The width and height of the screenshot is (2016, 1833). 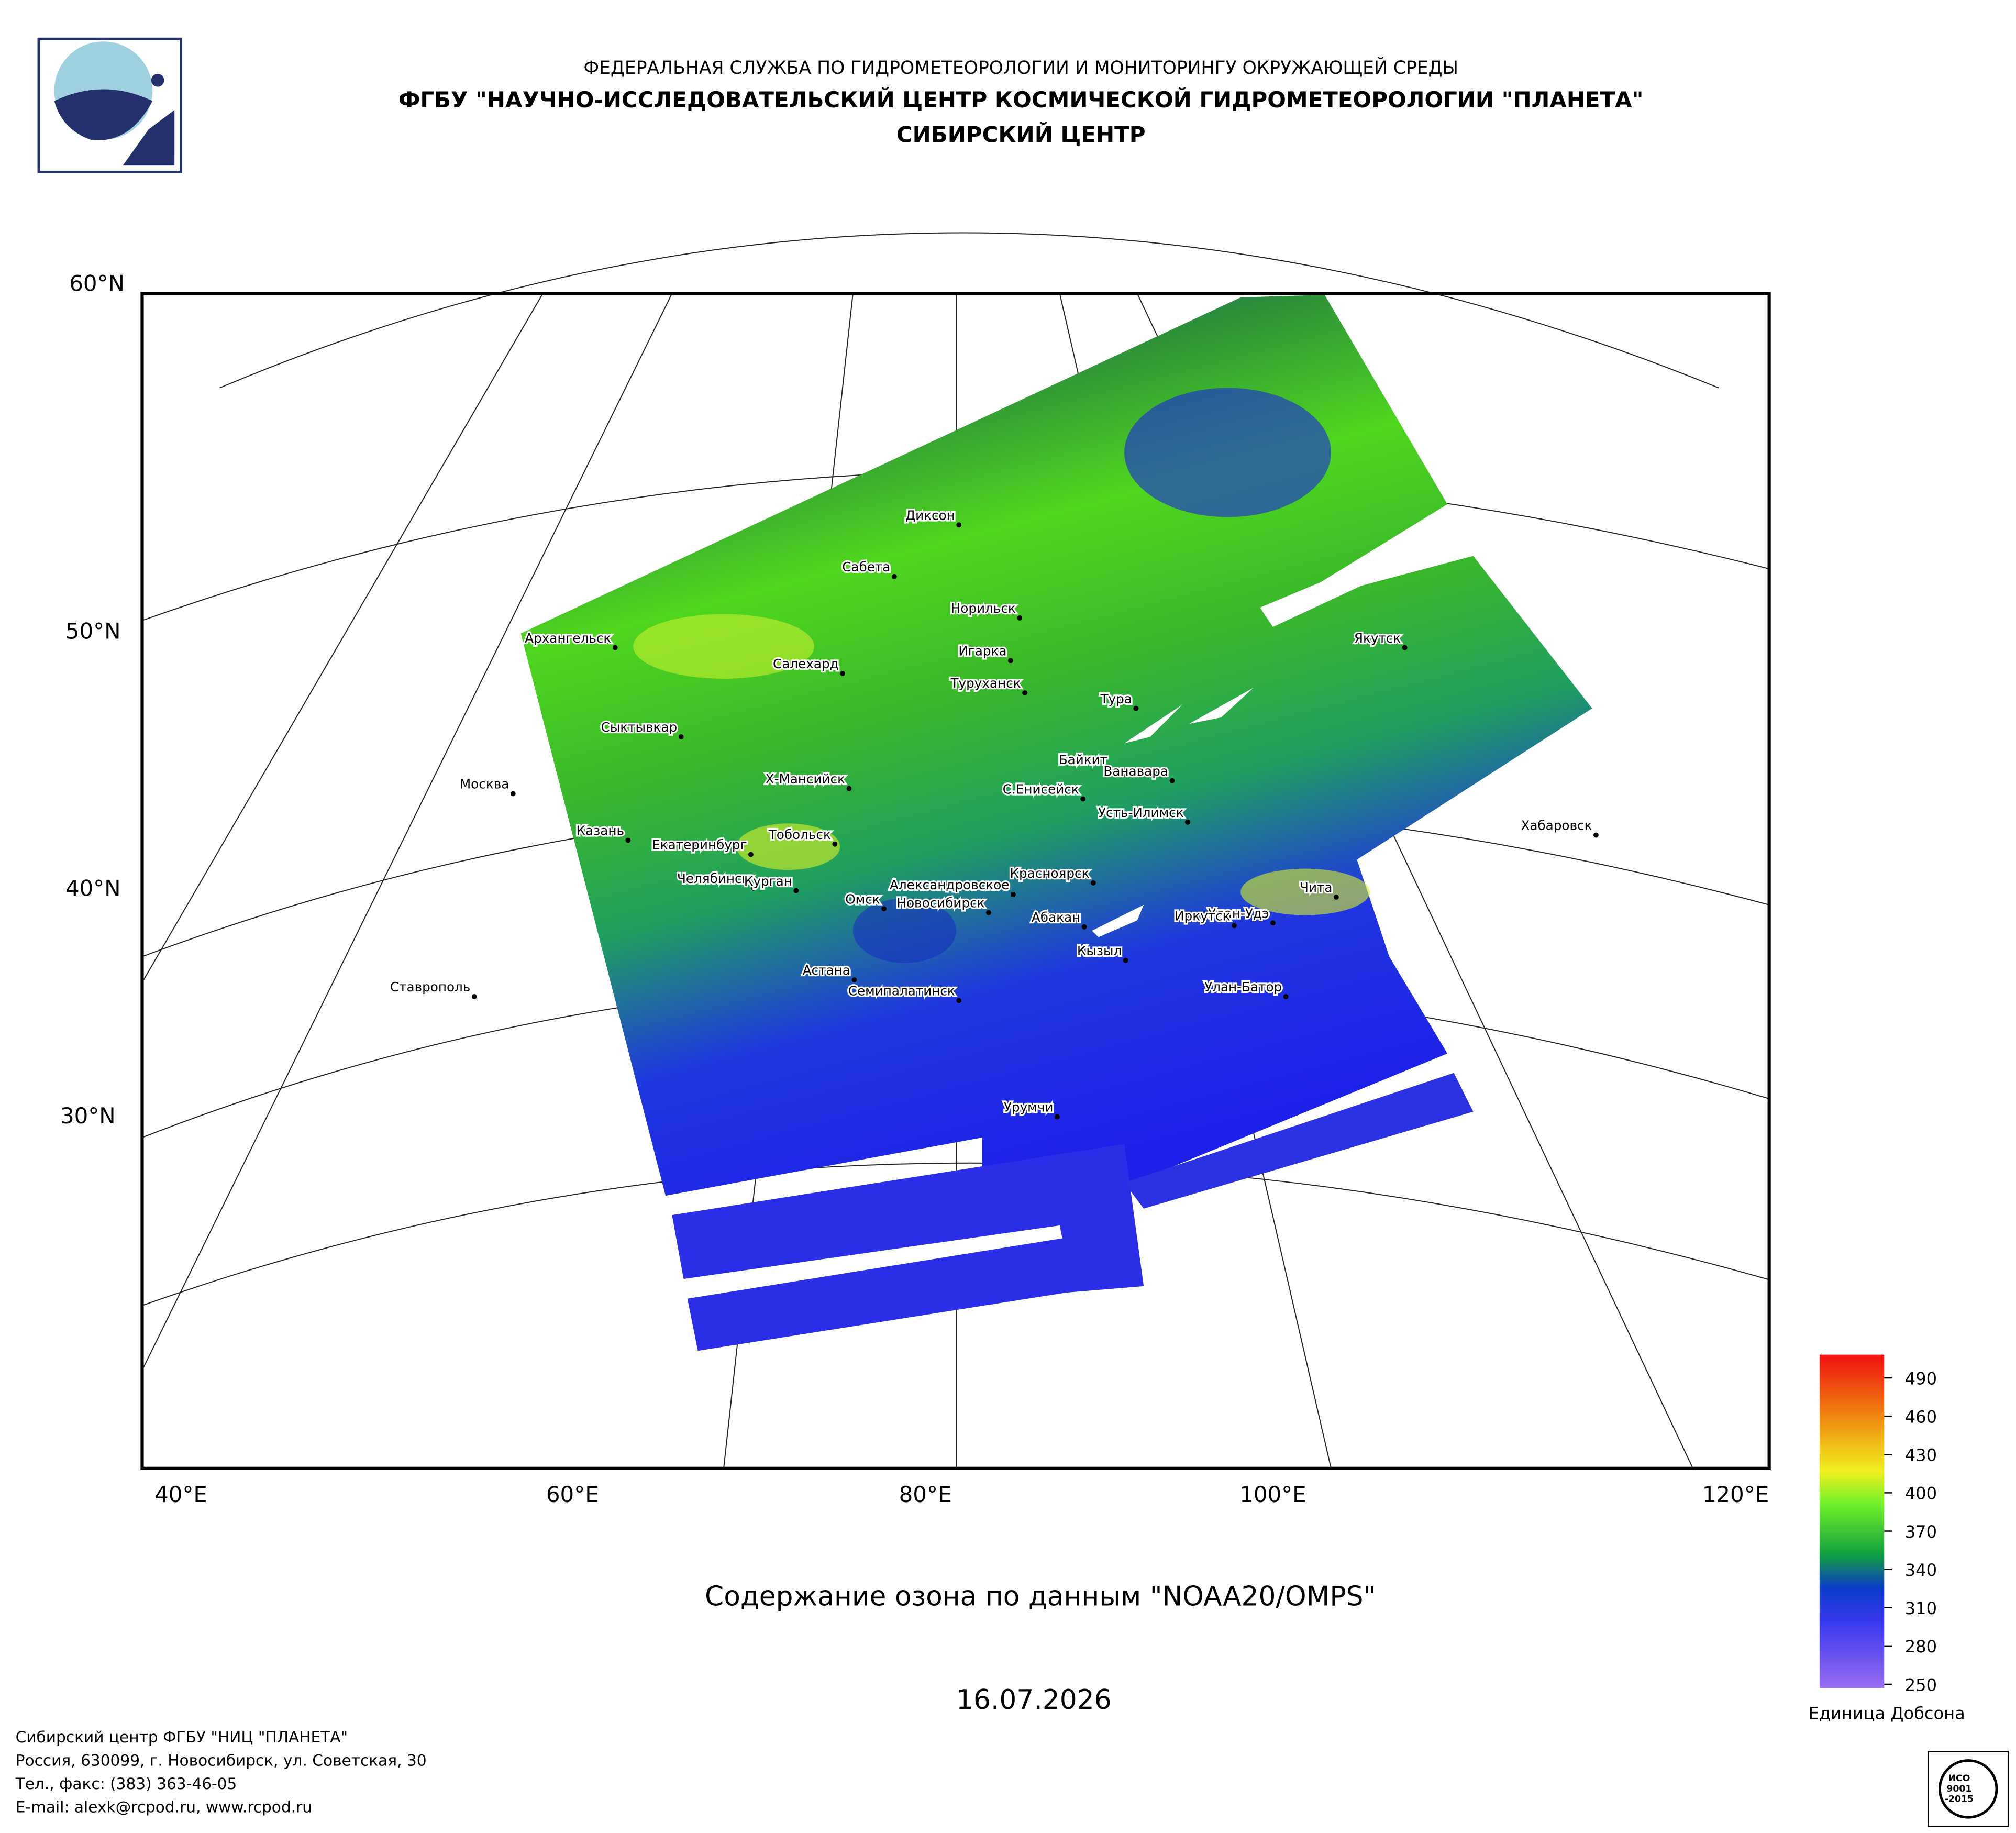 I want to click on city-label: Иркутск, so click(x=1202, y=915).